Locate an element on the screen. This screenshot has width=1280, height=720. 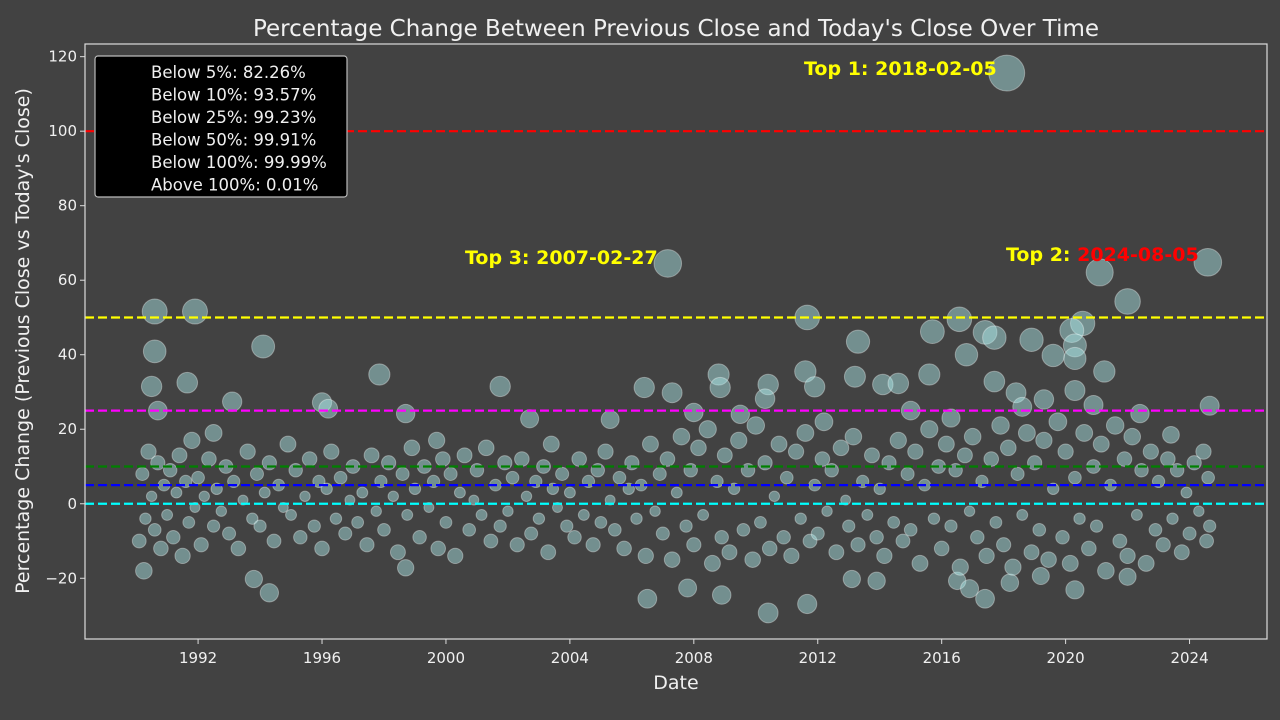
y-tick-label: 80 is located at coordinates (67, 206).